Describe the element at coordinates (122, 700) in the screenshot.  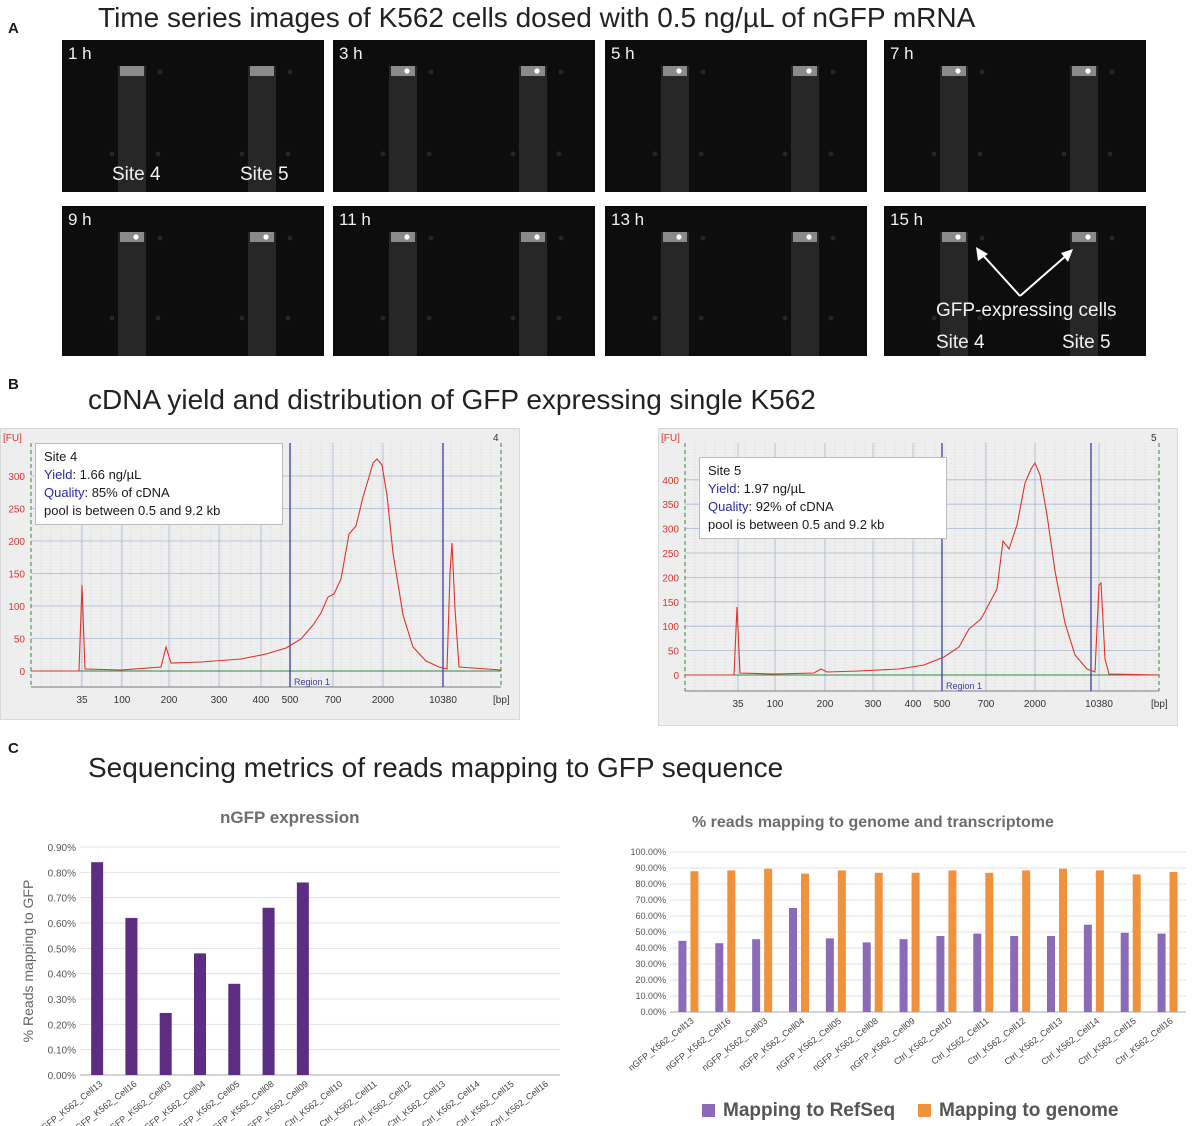
I see `x-tick-label: 100` at that location.